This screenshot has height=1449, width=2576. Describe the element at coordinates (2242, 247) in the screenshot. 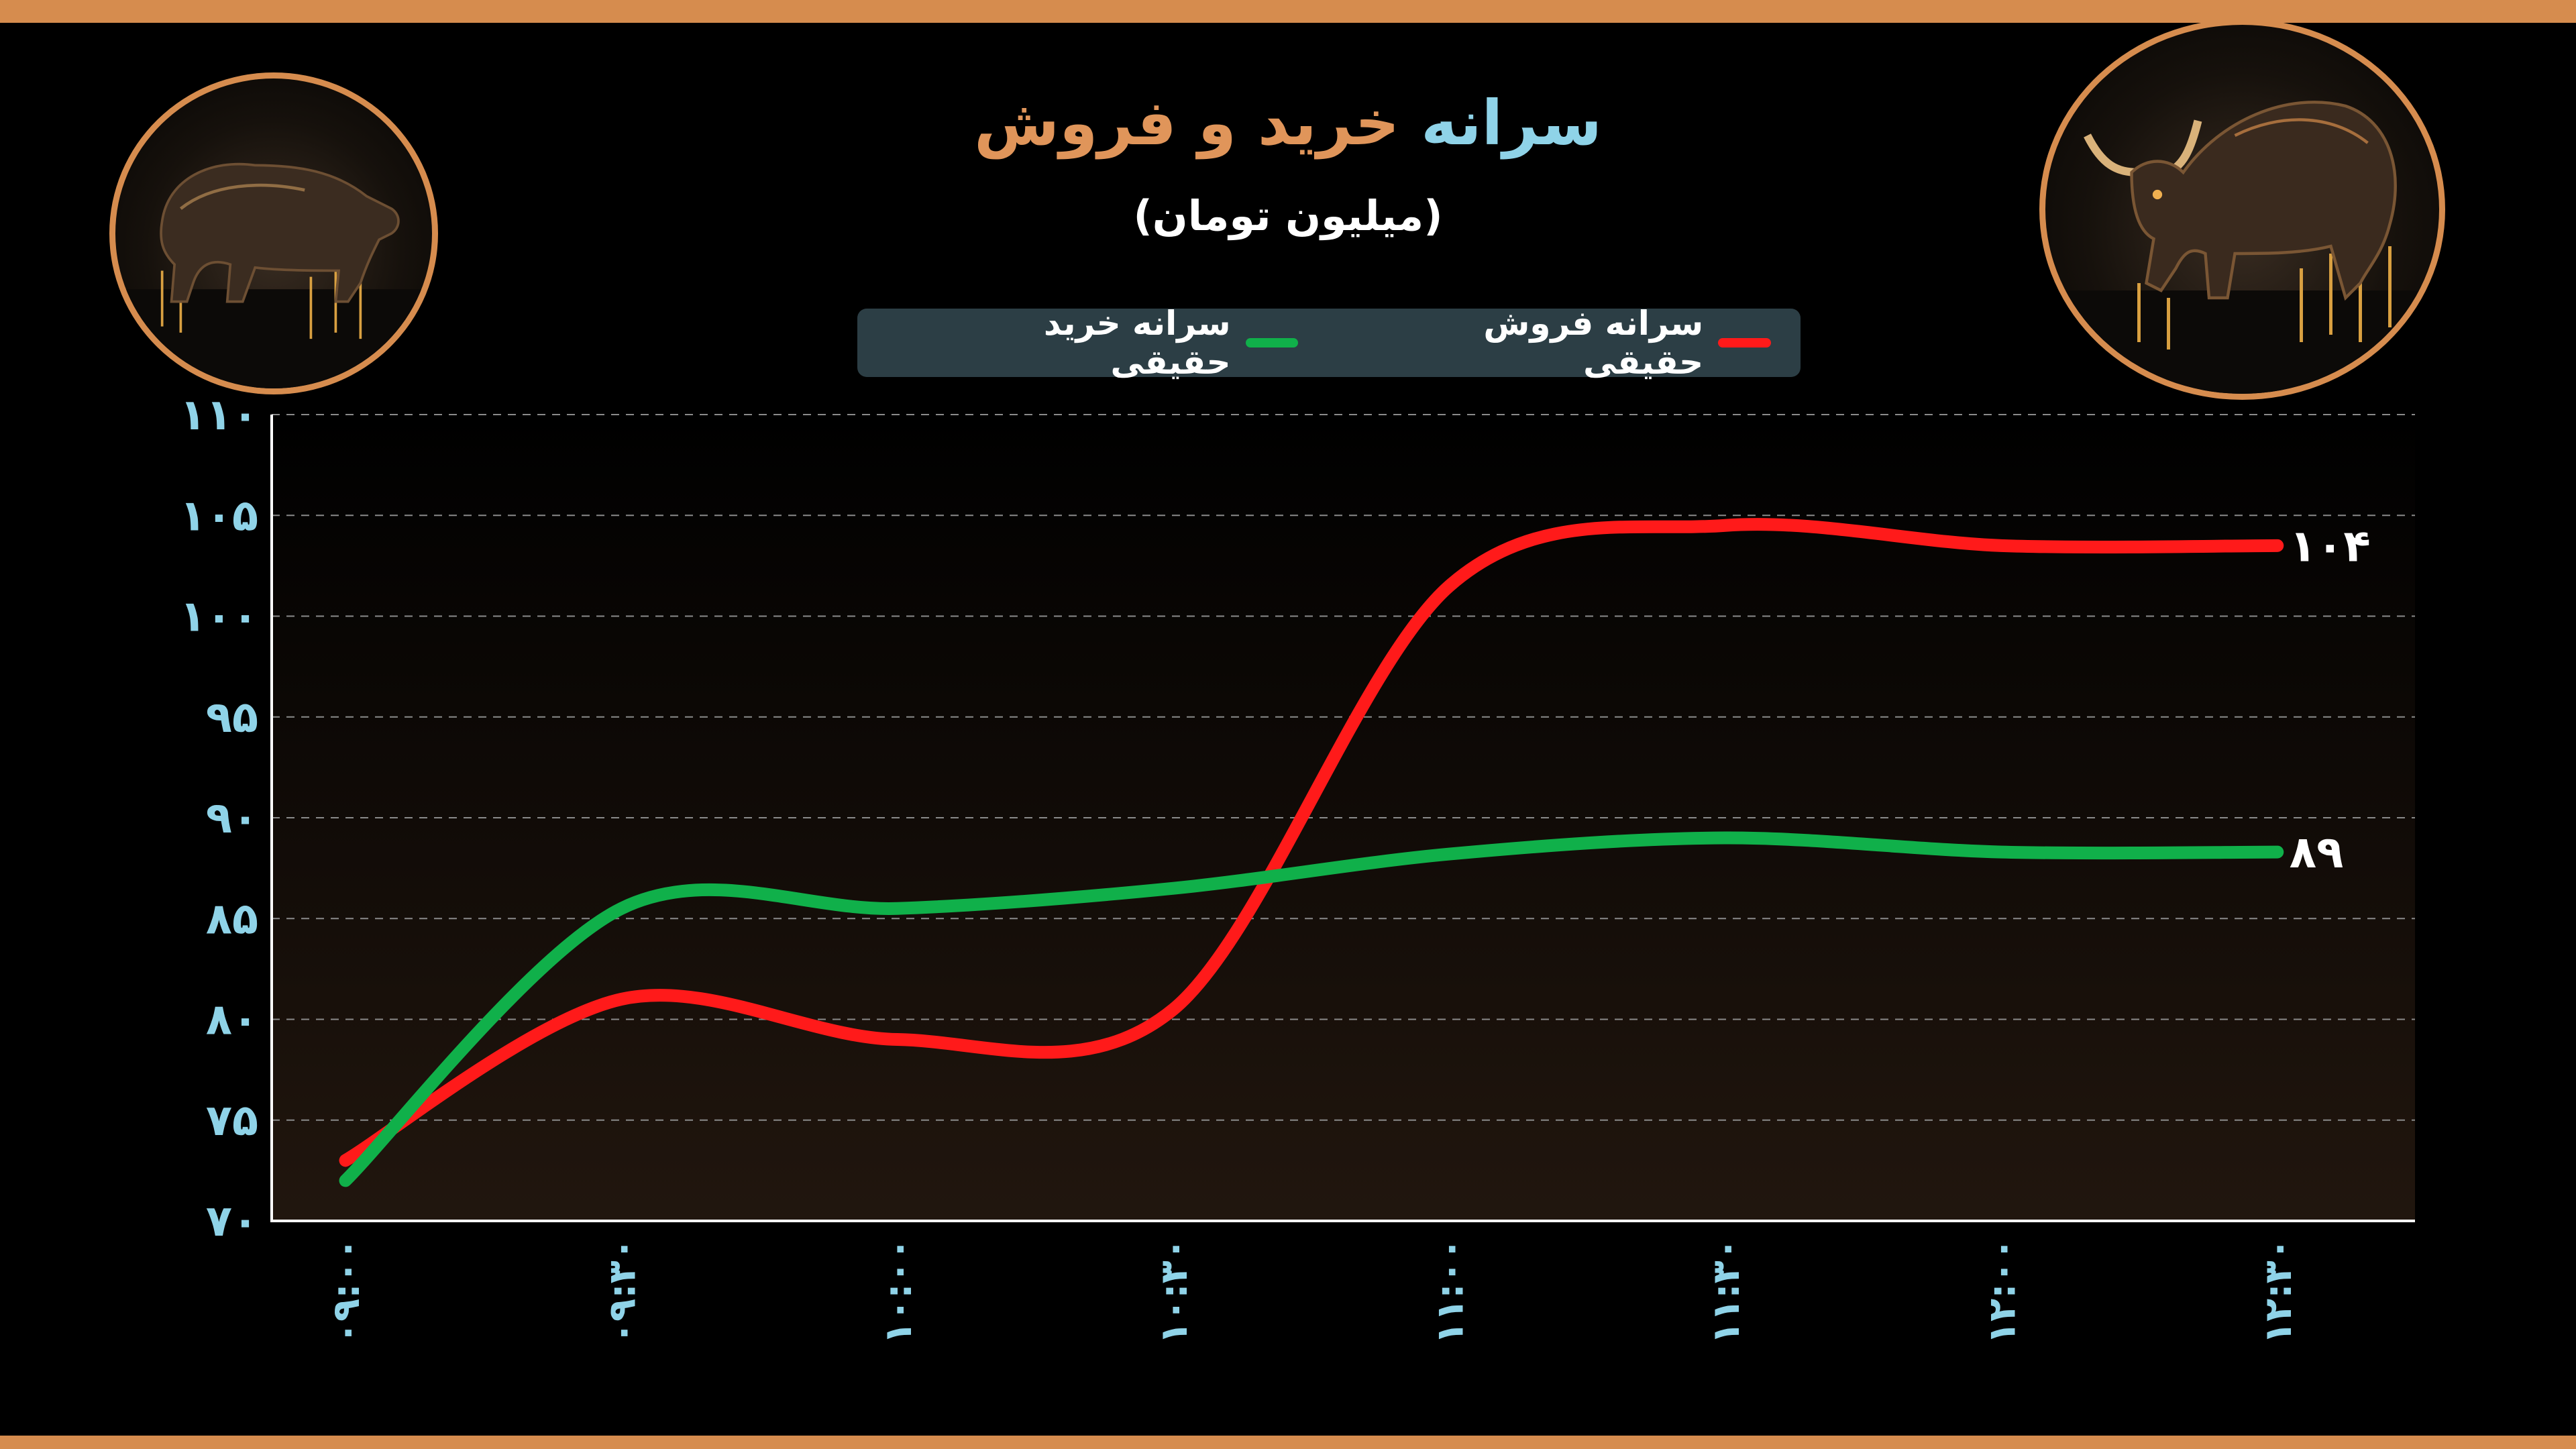

I see `bull-illustration` at that location.